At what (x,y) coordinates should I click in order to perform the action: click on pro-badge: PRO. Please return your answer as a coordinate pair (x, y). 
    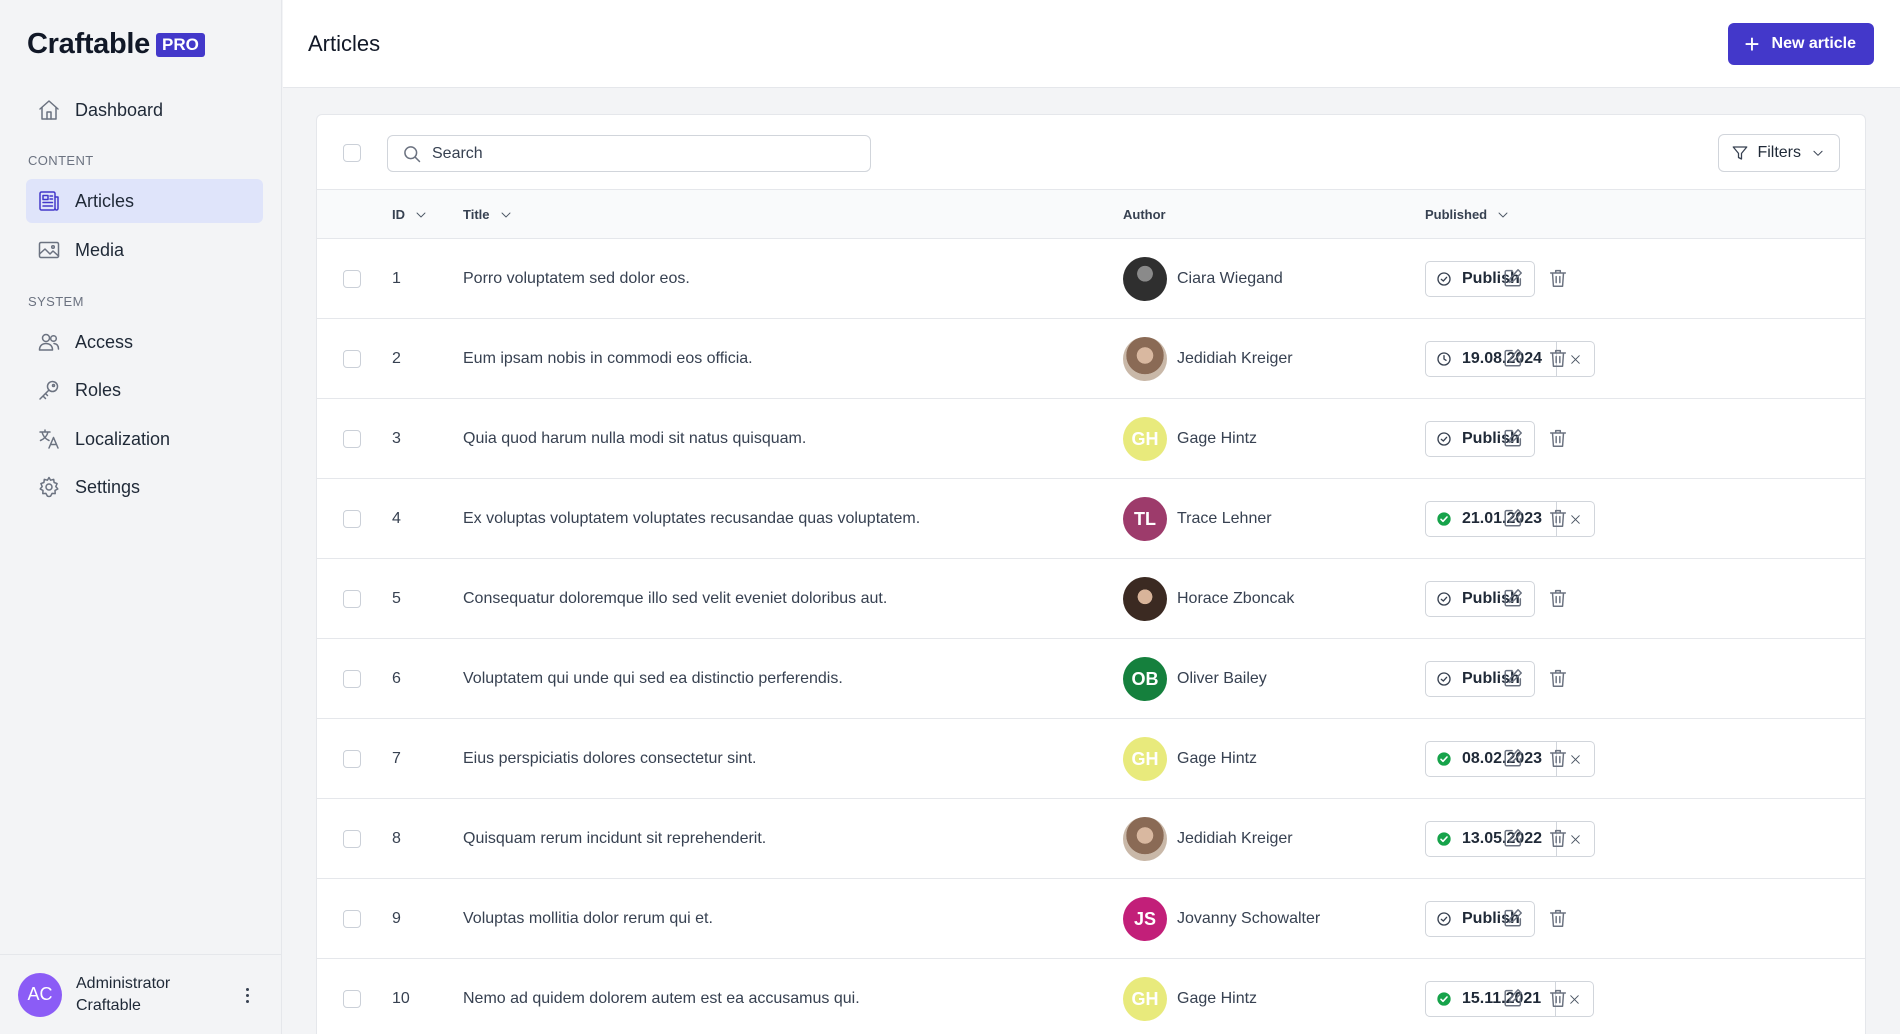
    Looking at the image, I should click on (180, 44).